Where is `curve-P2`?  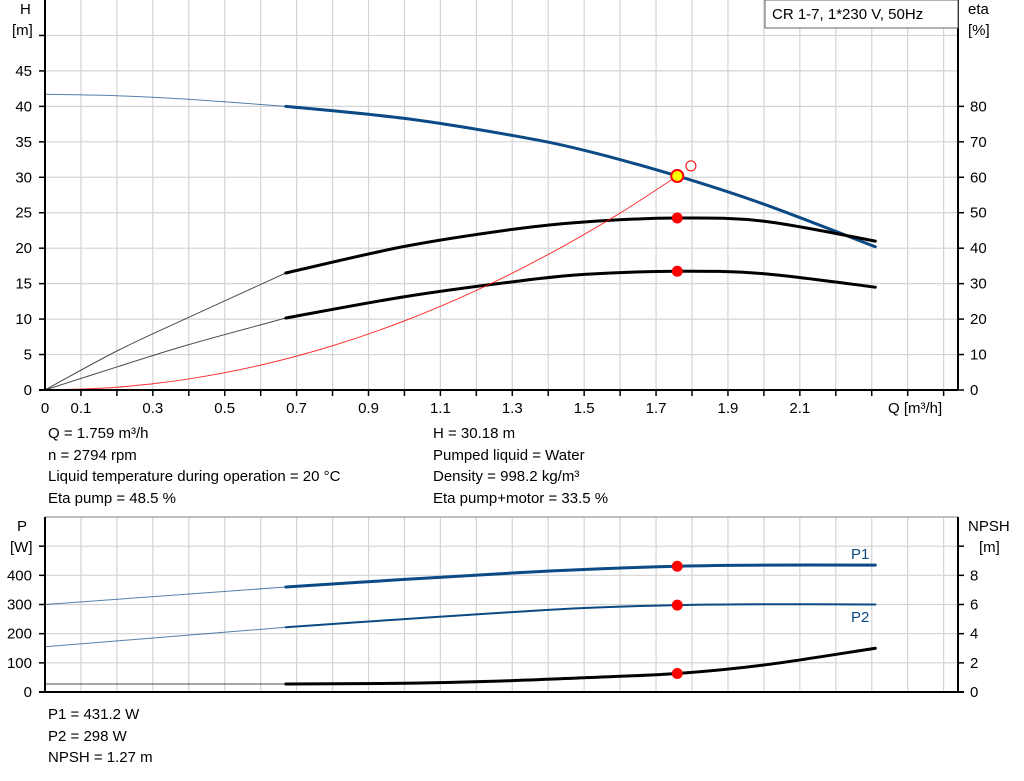 curve-P2 is located at coordinates (580, 616).